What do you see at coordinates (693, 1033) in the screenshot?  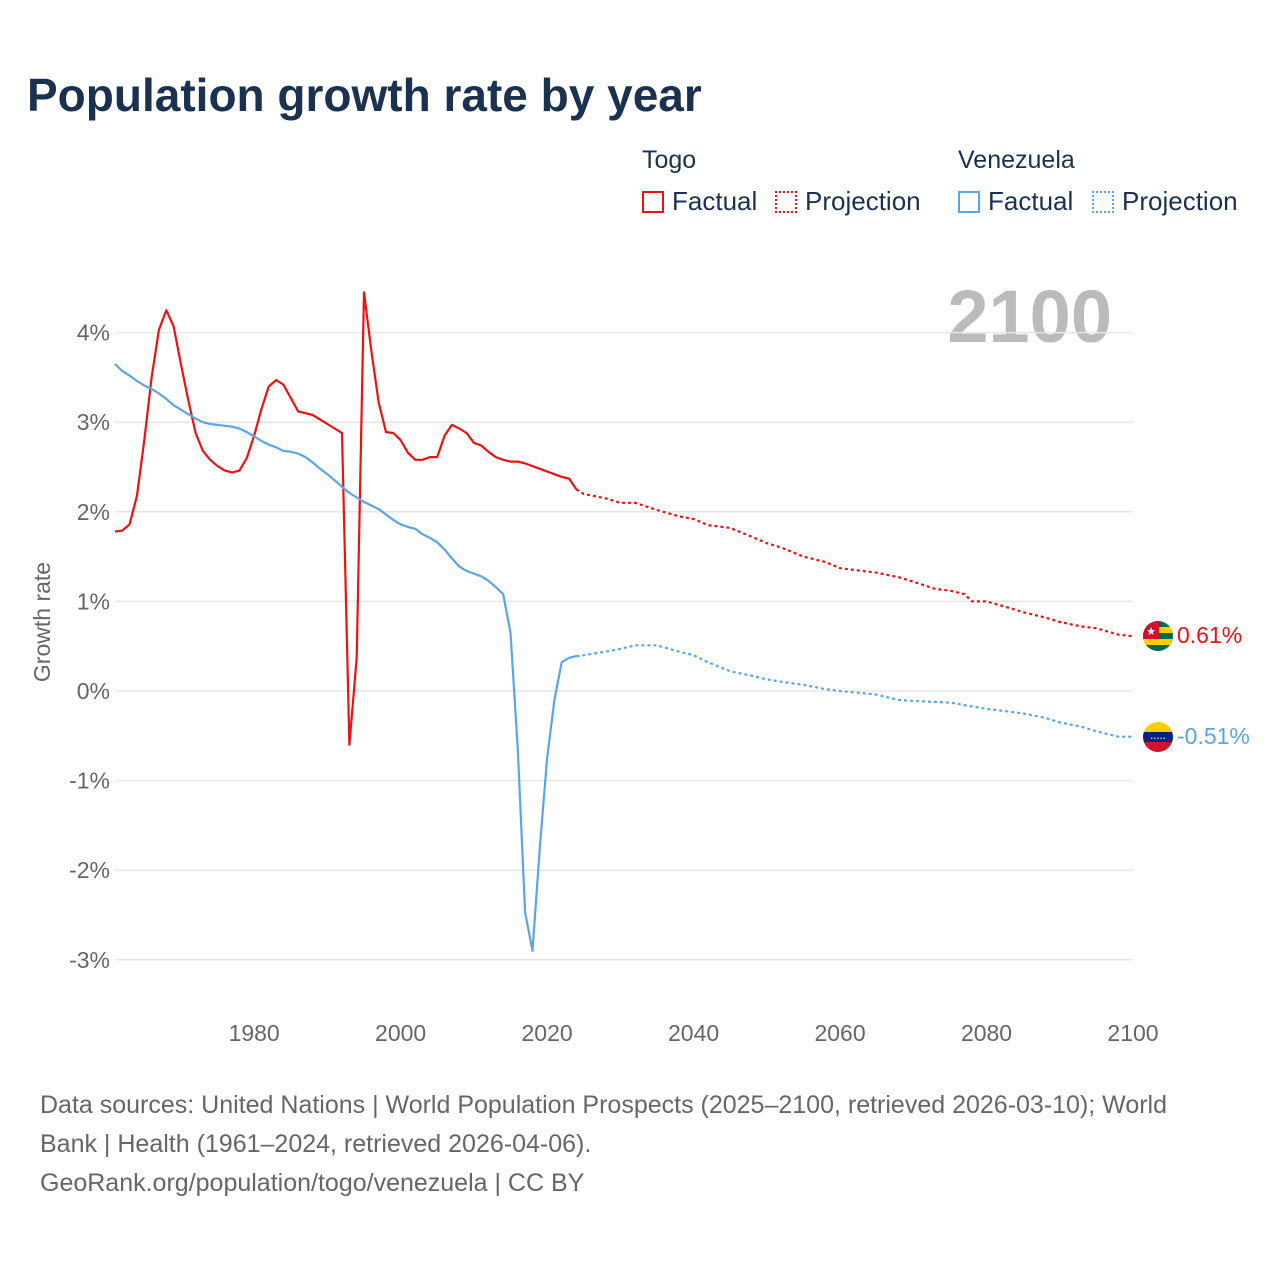 I see `x-tick-label: 2040` at bounding box center [693, 1033].